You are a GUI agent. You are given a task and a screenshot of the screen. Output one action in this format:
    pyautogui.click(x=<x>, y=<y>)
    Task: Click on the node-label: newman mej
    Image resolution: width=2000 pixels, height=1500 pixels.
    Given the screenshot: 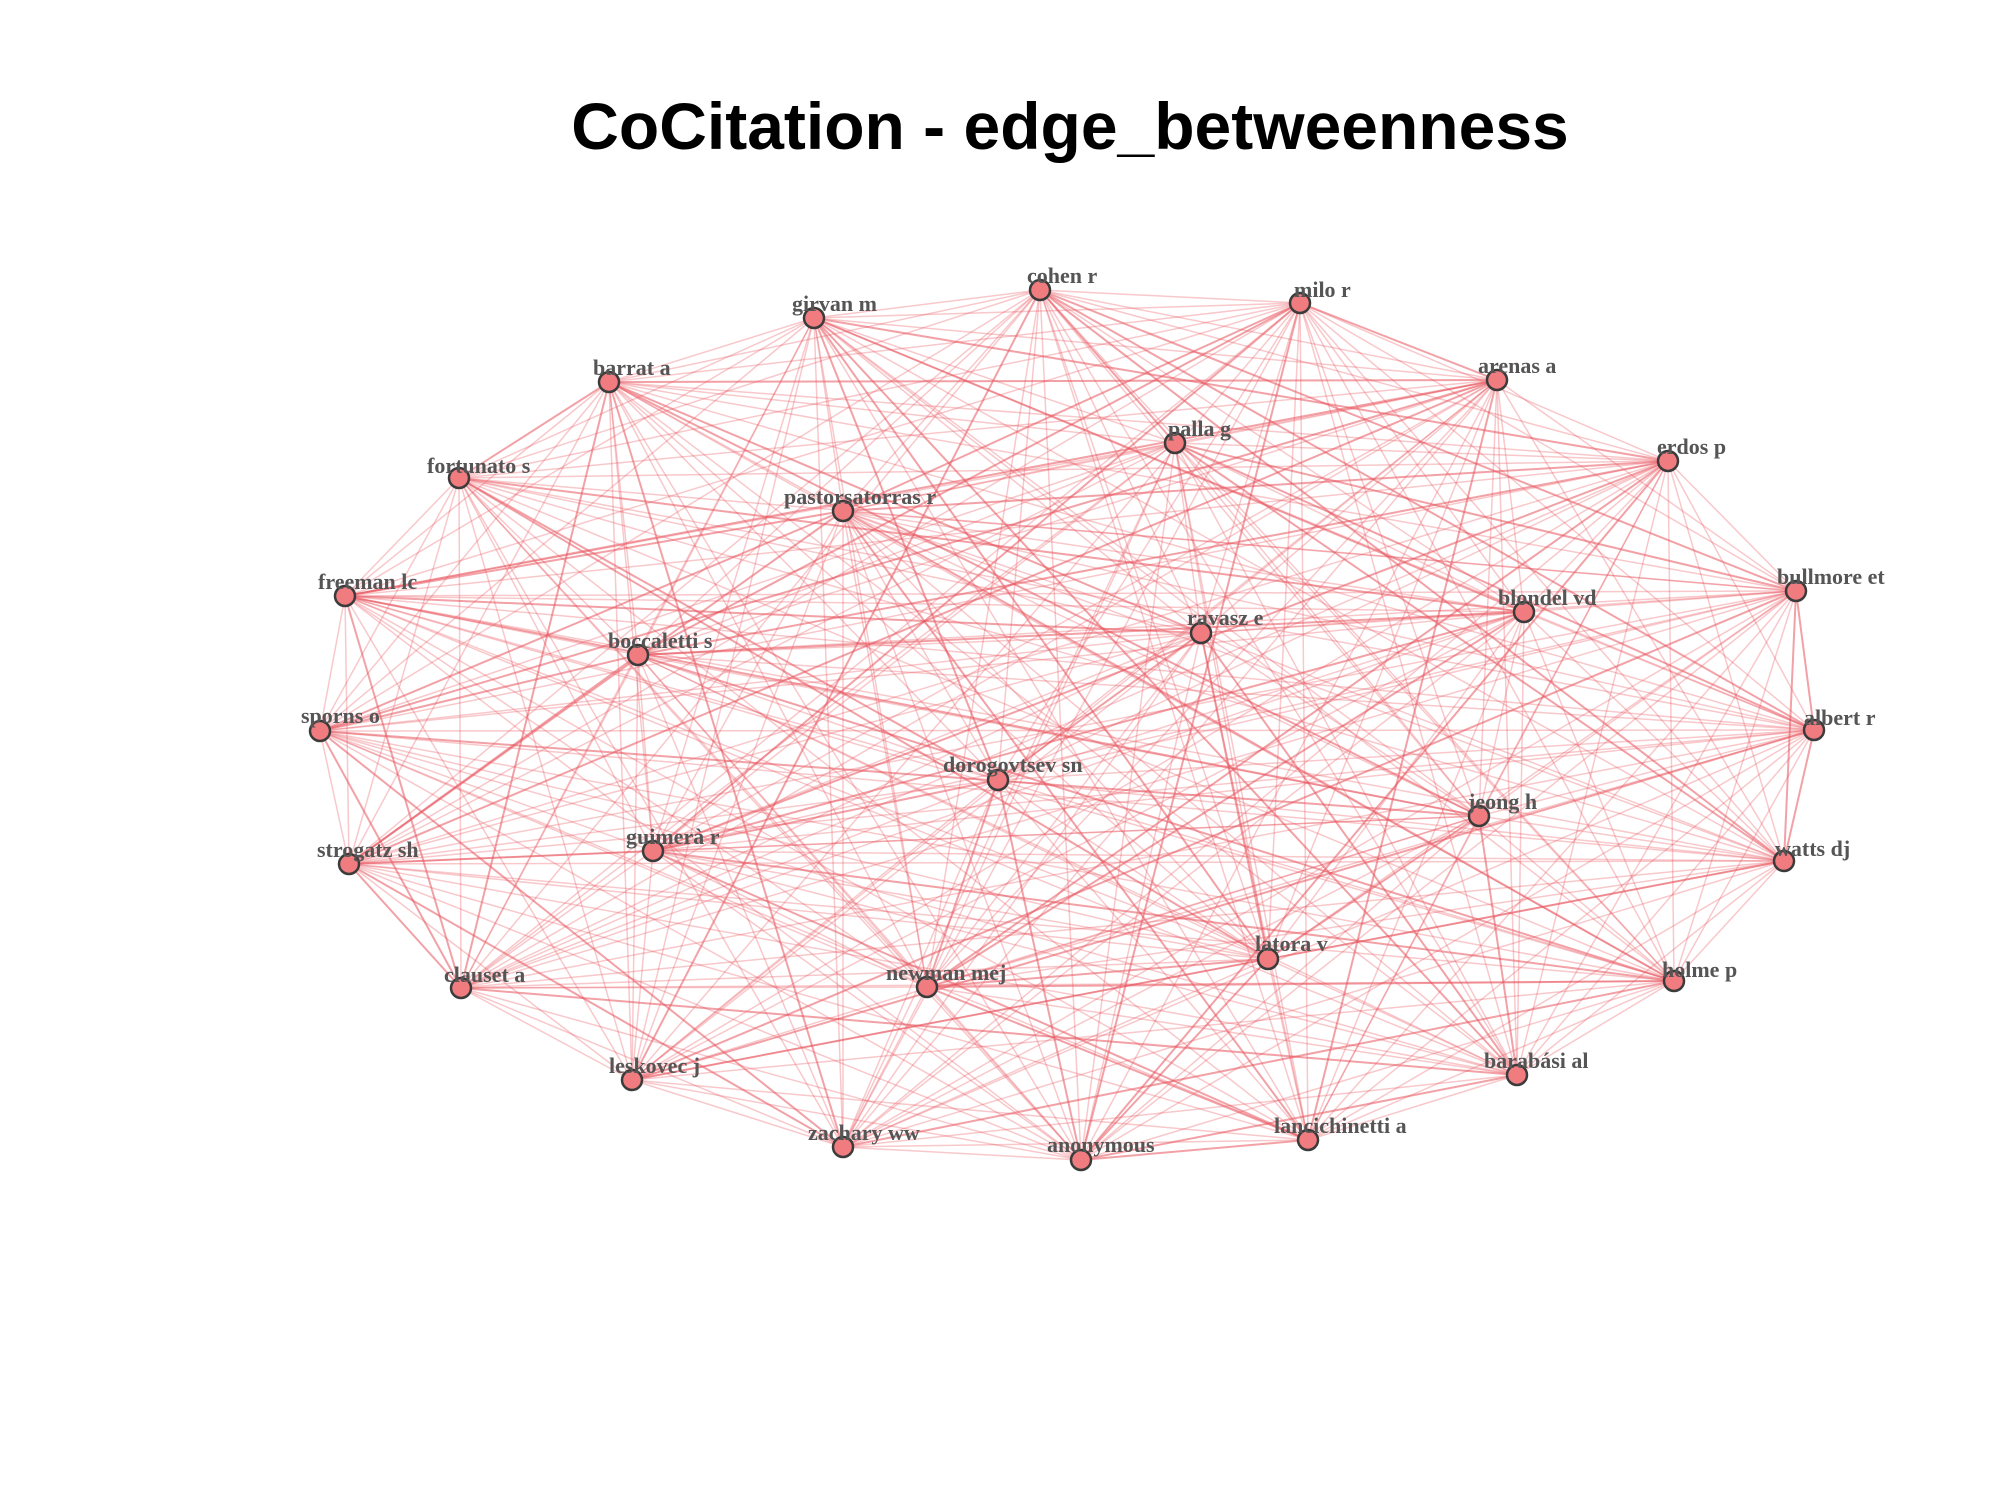 What is the action you would take?
    pyautogui.click(x=946, y=972)
    